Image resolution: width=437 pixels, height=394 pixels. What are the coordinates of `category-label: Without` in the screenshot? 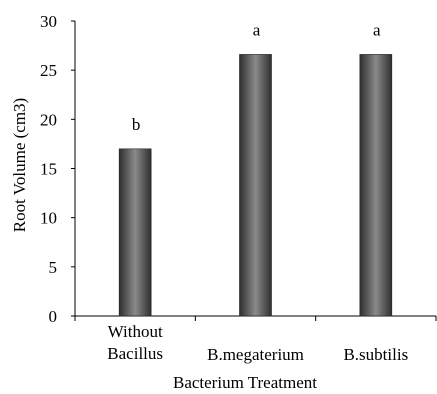 It's located at (135, 331).